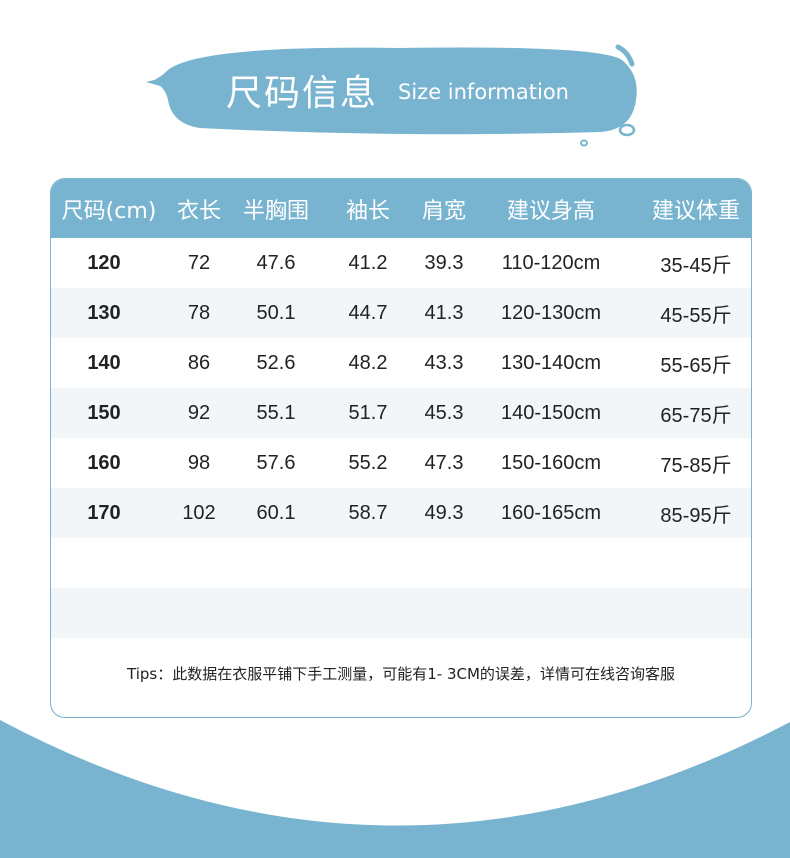 The width and height of the screenshot is (790, 858). I want to click on cell-sleeve: 55.2, so click(368, 462).